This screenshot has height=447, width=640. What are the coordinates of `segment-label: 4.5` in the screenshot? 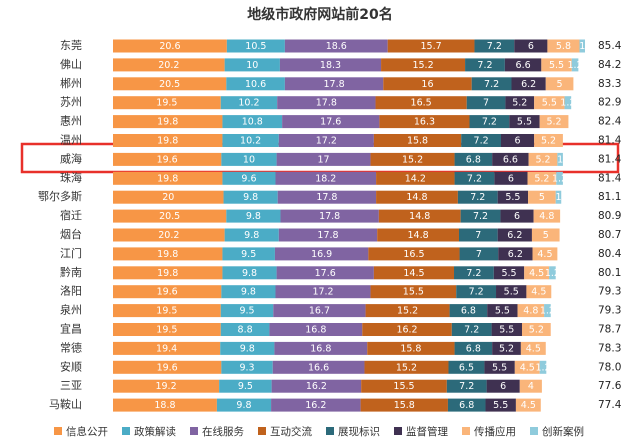 It's located at (533, 348).